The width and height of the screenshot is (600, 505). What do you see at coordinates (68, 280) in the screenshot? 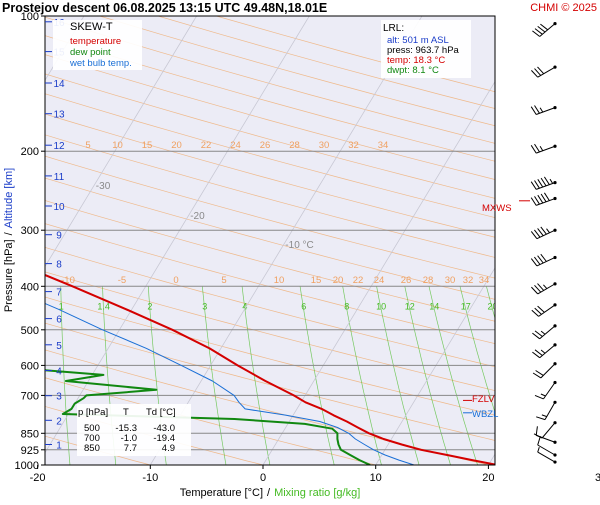
I see `dry-adiabat-label: -10` at bounding box center [68, 280].